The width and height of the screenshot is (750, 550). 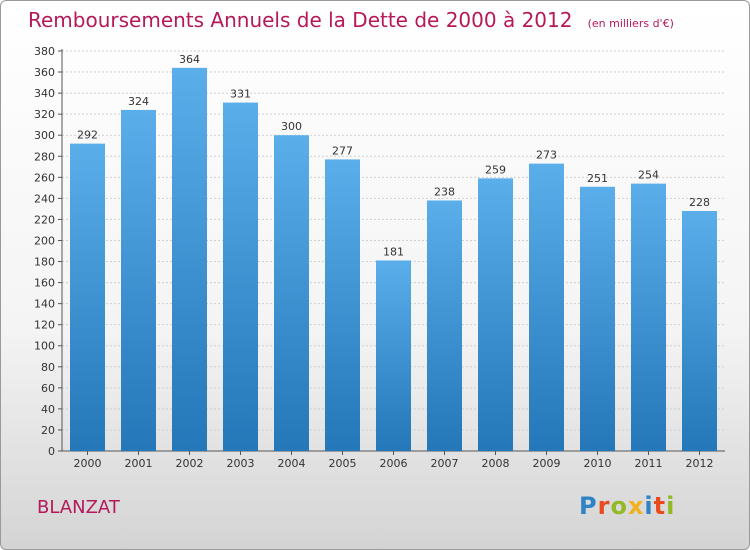 I want to click on bar-value-label: 181, so click(x=393, y=251).